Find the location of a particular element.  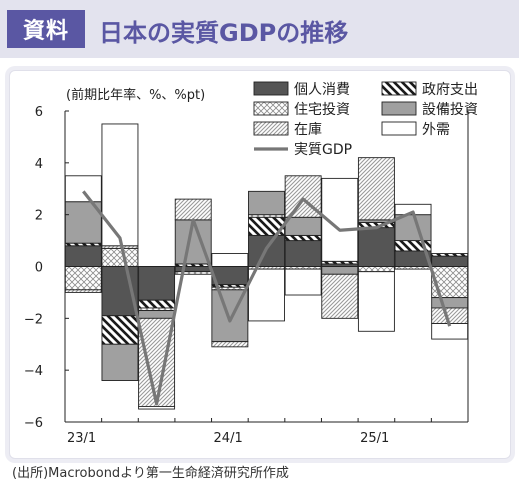

y-tick-label: −4 is located at coordinates (33, 371).